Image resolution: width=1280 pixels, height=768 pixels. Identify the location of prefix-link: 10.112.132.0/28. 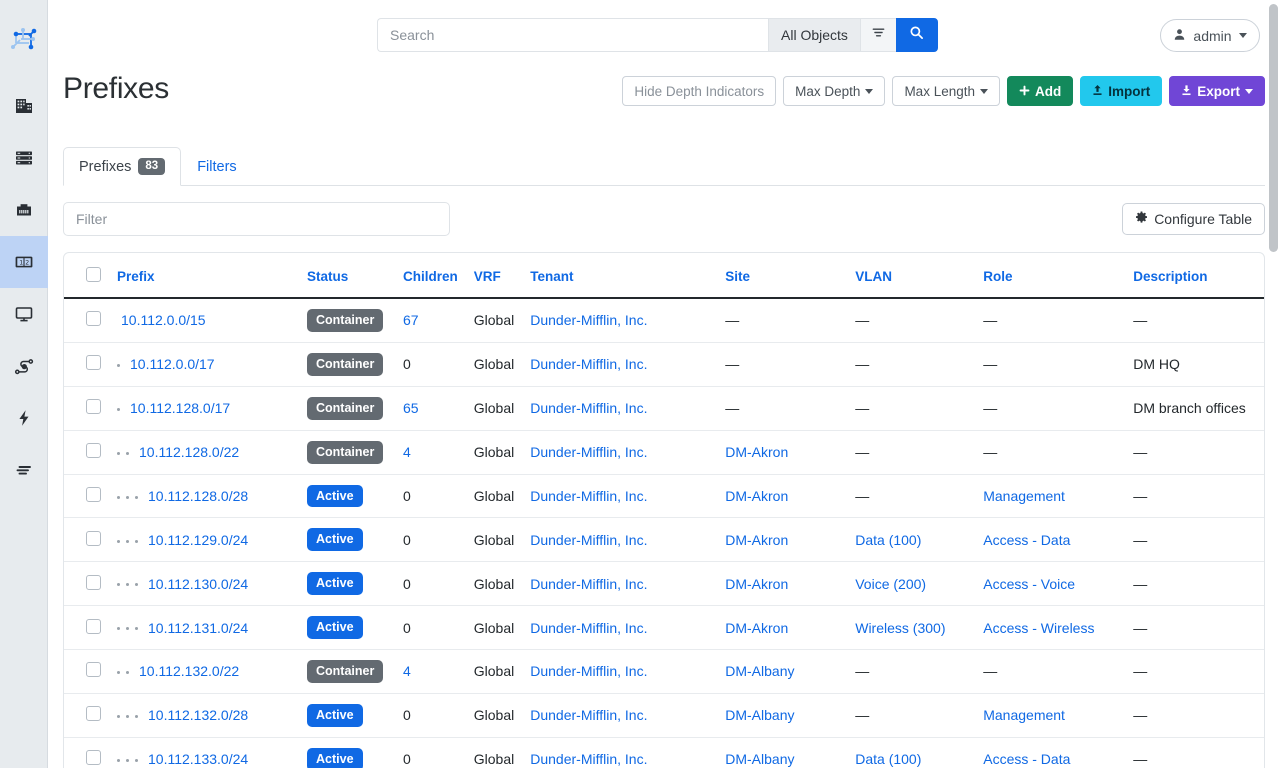
(198, 715).